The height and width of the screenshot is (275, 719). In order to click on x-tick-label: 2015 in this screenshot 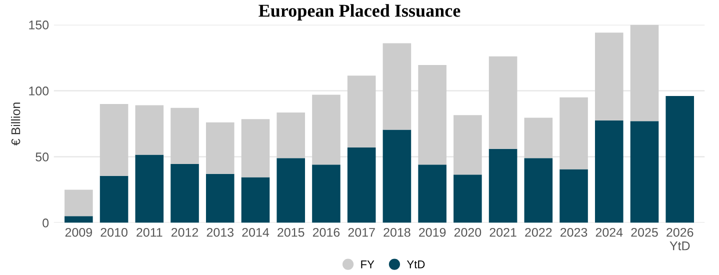, I will do `click(291, 232)`.